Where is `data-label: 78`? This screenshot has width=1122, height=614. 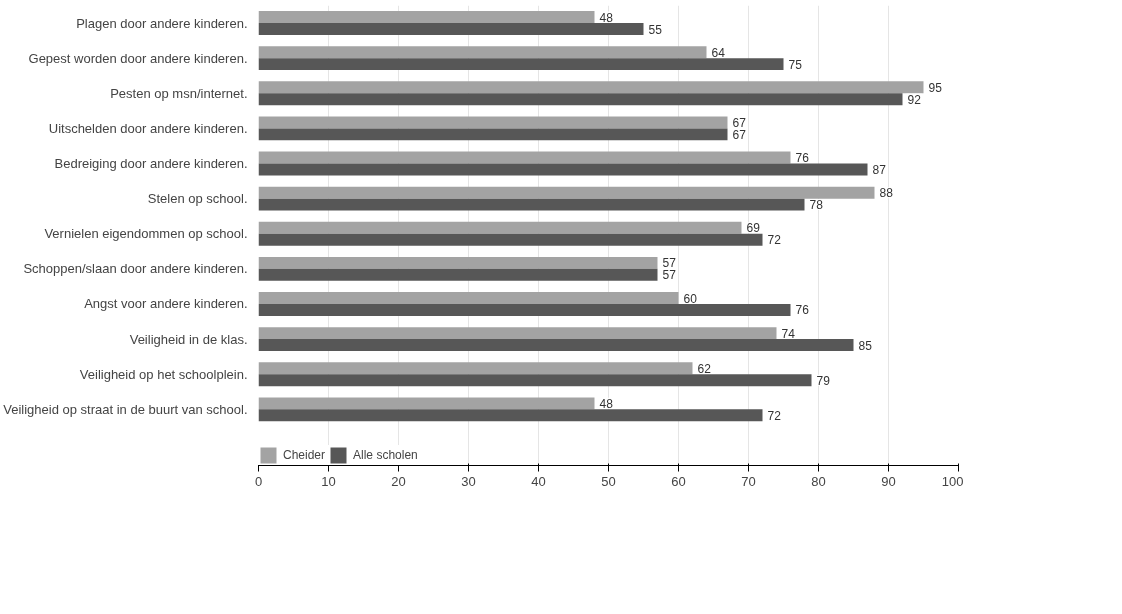 data-label: 78 is located at coordinates (816, 205).